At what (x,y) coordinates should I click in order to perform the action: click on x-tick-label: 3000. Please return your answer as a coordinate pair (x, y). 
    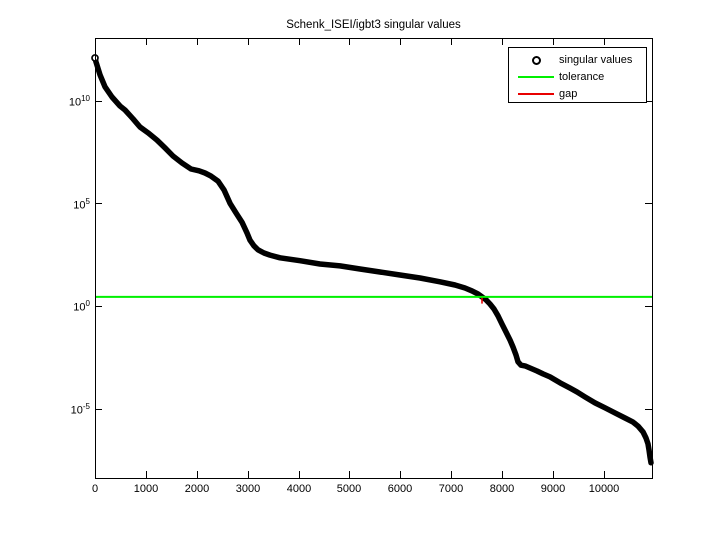
    Looking at the image, I should click on (248, 489).